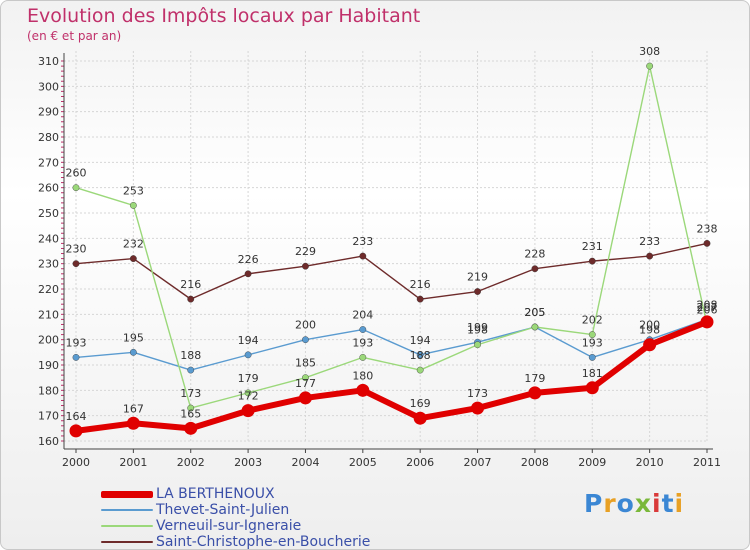  I want to click on x-tick-label: 2005, so click(363, 462).